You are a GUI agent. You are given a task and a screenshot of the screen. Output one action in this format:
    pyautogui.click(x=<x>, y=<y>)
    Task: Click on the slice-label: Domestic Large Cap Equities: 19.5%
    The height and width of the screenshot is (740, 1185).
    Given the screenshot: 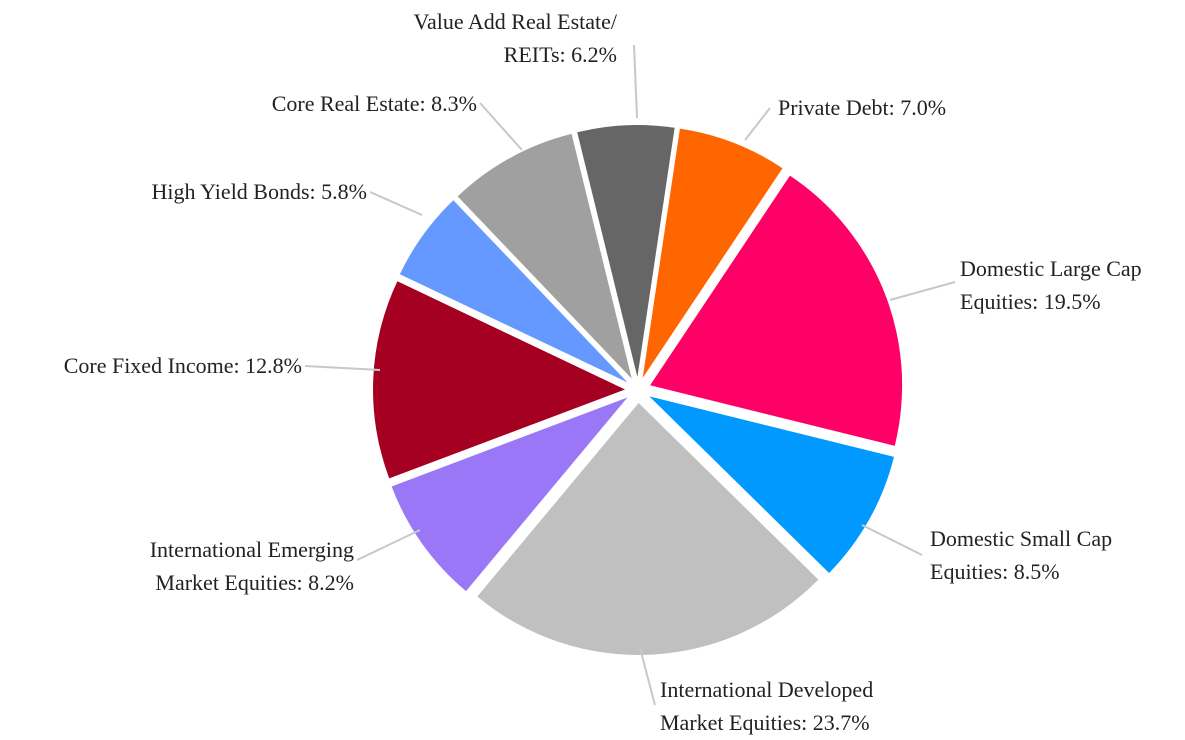 What is the action you would take?
    pyautogui.click(x=1051, y=285)
    